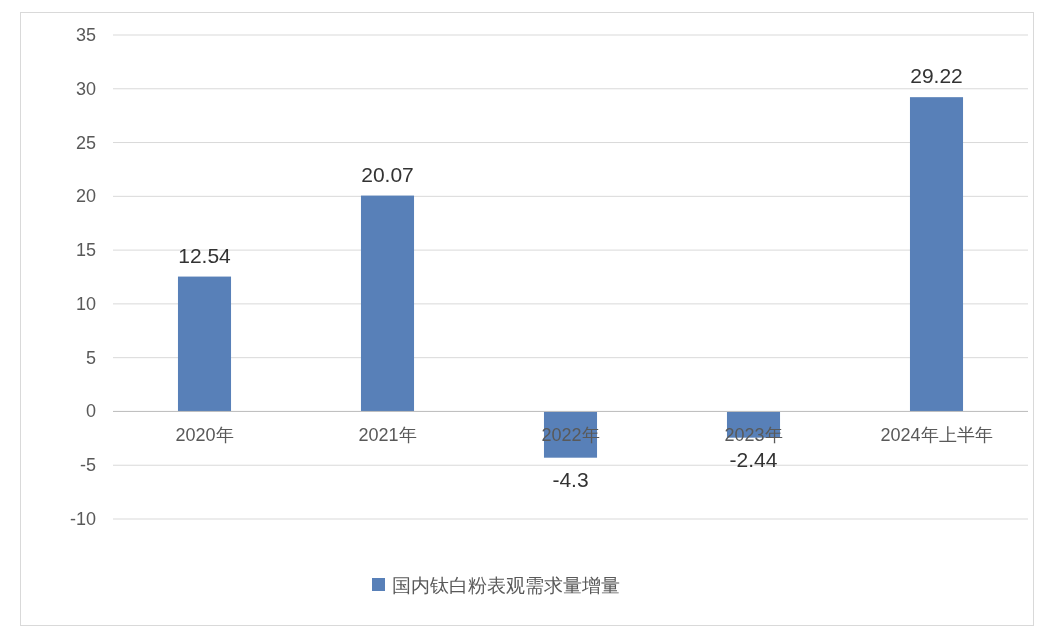  I want to click on data-label: -2.44, so click(753, 459).